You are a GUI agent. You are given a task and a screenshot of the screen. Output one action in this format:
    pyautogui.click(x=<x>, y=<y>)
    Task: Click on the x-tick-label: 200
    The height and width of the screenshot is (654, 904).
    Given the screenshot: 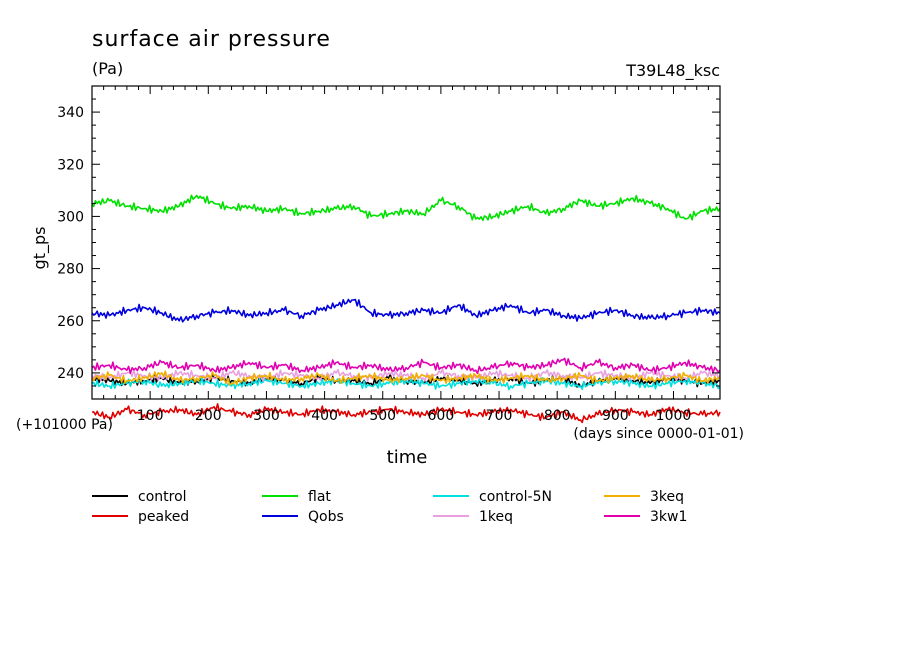 What is the action you would take?
    pyautogui.click(x=208, y=416)
    